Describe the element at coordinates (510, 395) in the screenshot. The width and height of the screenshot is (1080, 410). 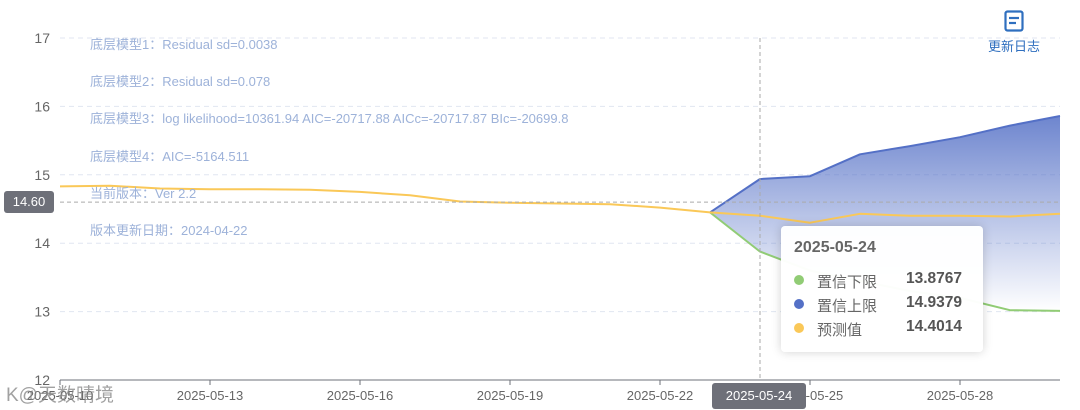
I see `x-tick-label-2025-05-19: 2025-05-19` at that location.